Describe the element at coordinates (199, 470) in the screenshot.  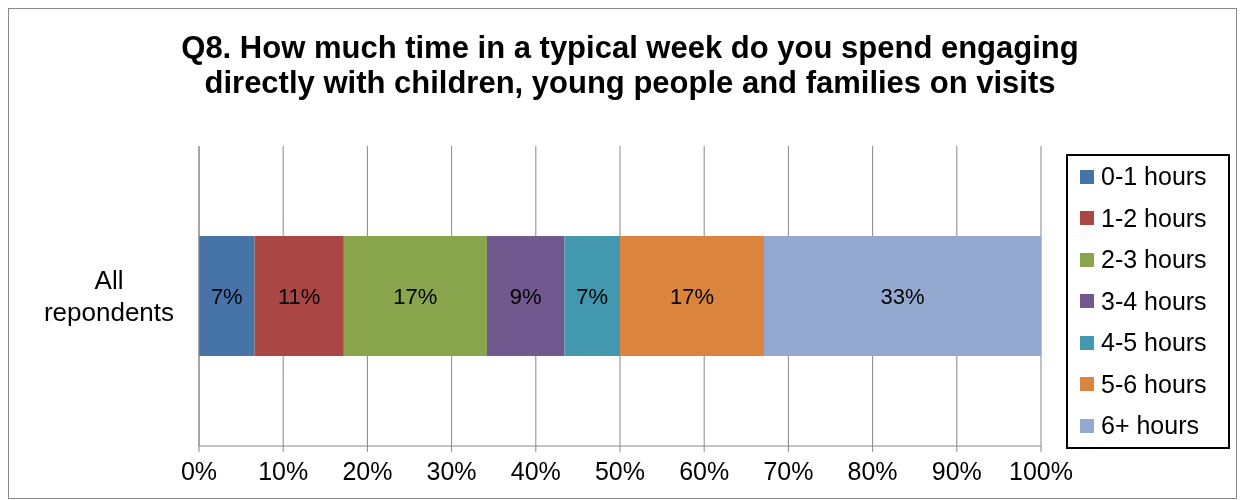
I see `x-tick-label: 0%` at that location.